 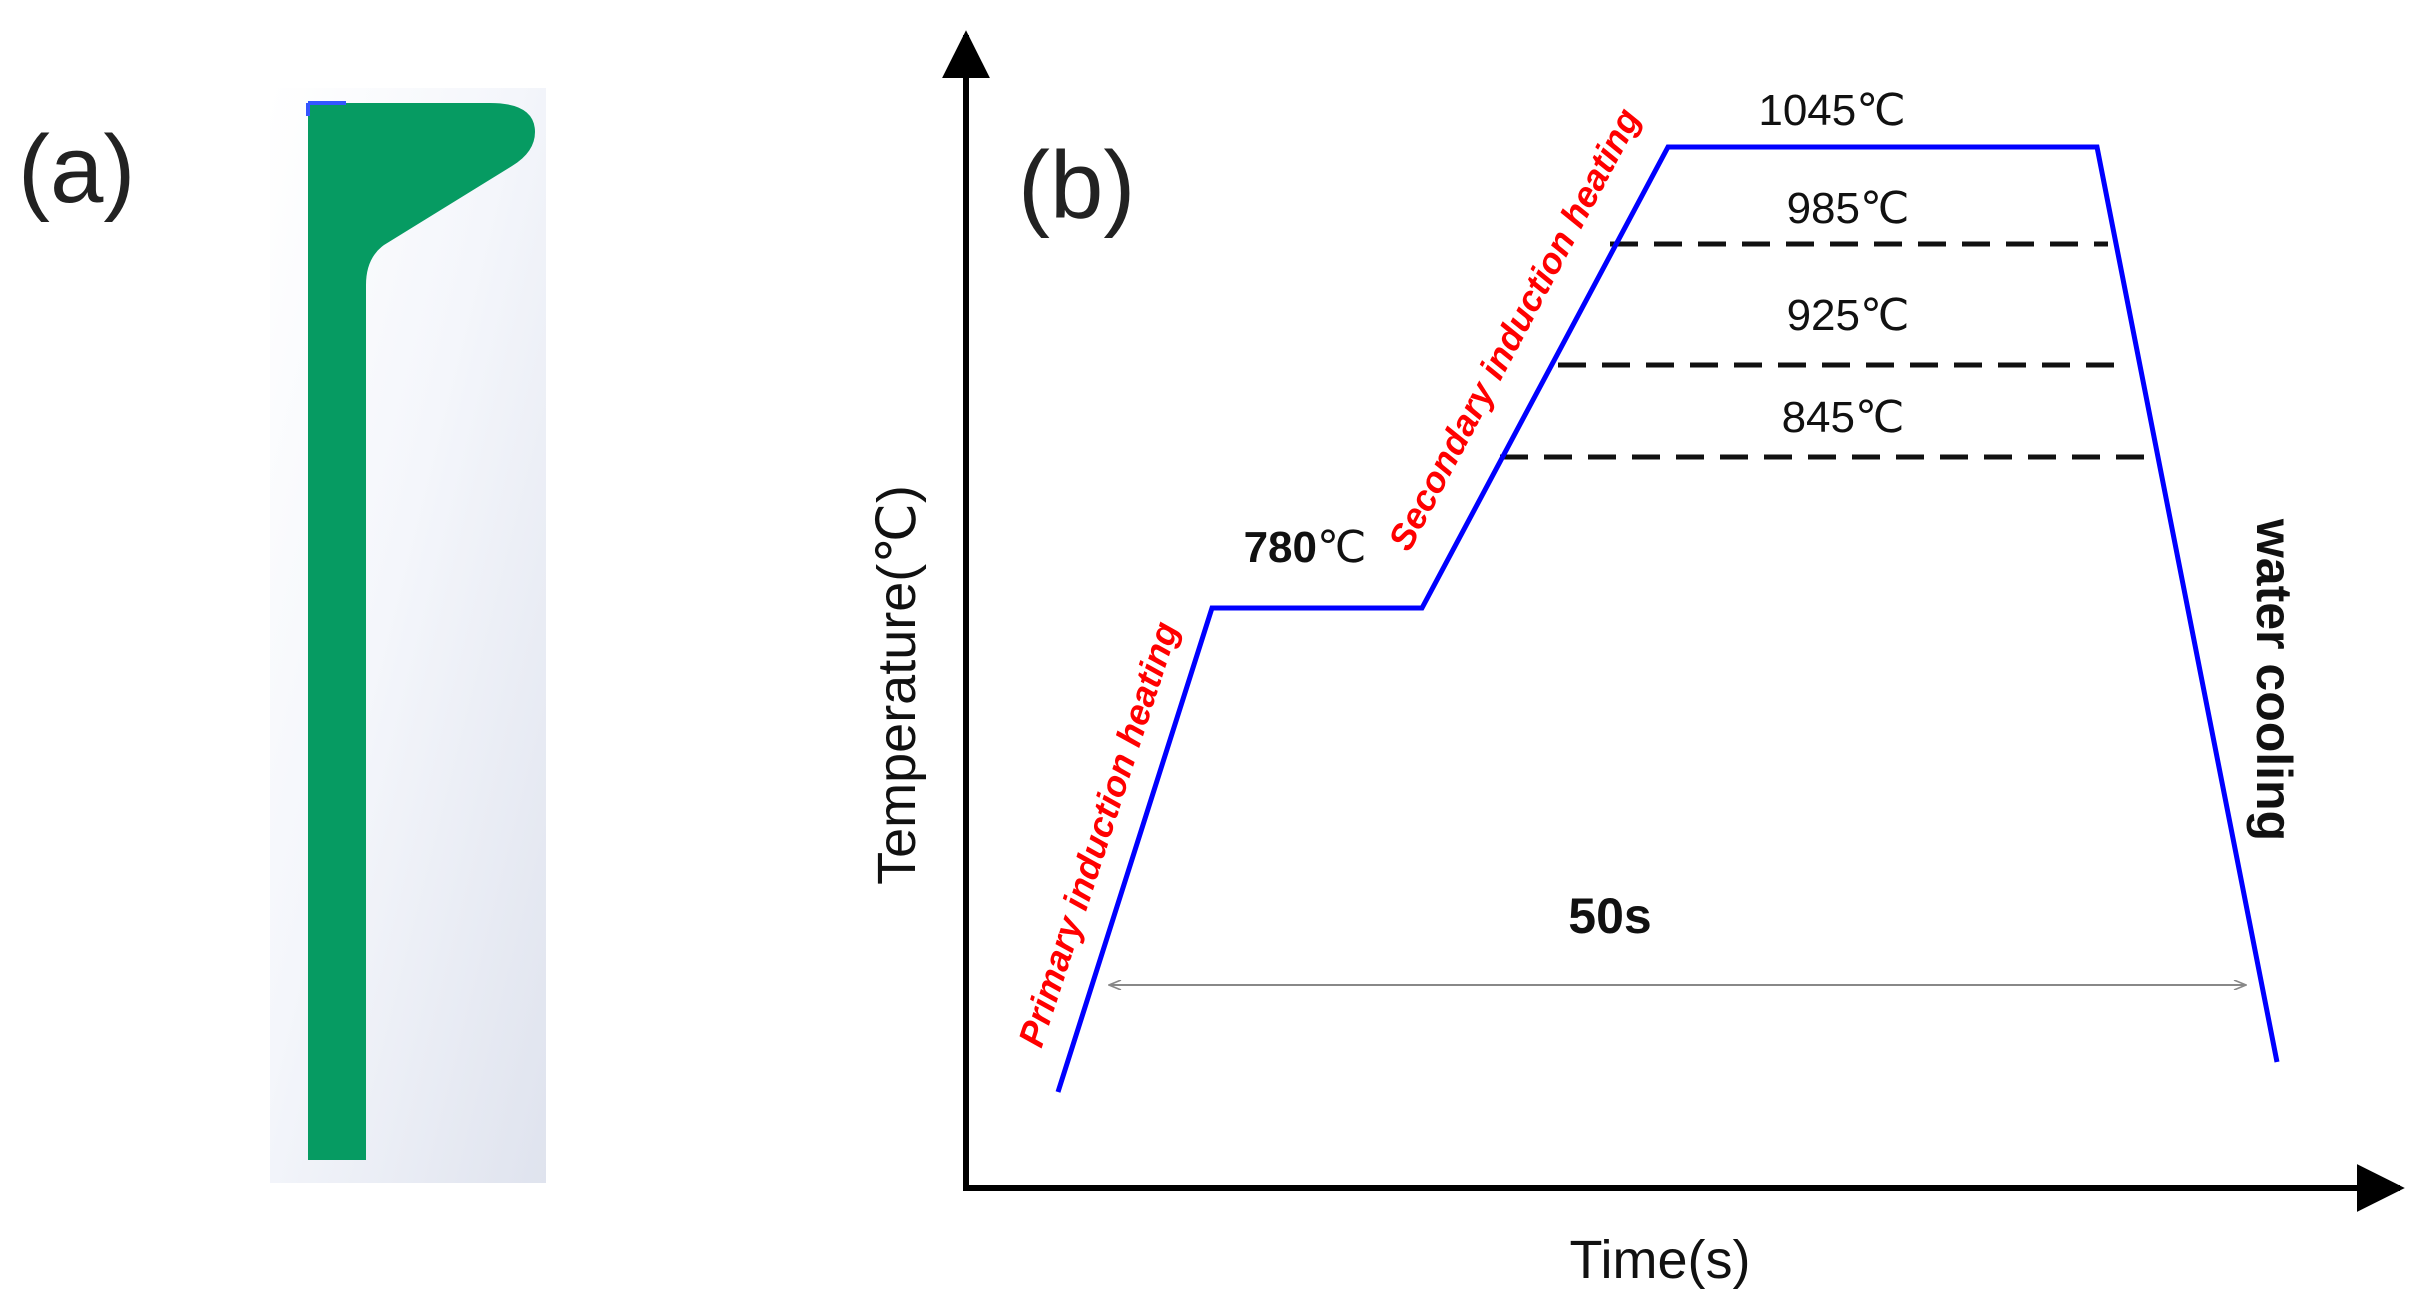 What do you see at coordinates (1807, 110) in the screenshot?
I see `temp-1045-value: 1045` at bounding box center [1807, 110].